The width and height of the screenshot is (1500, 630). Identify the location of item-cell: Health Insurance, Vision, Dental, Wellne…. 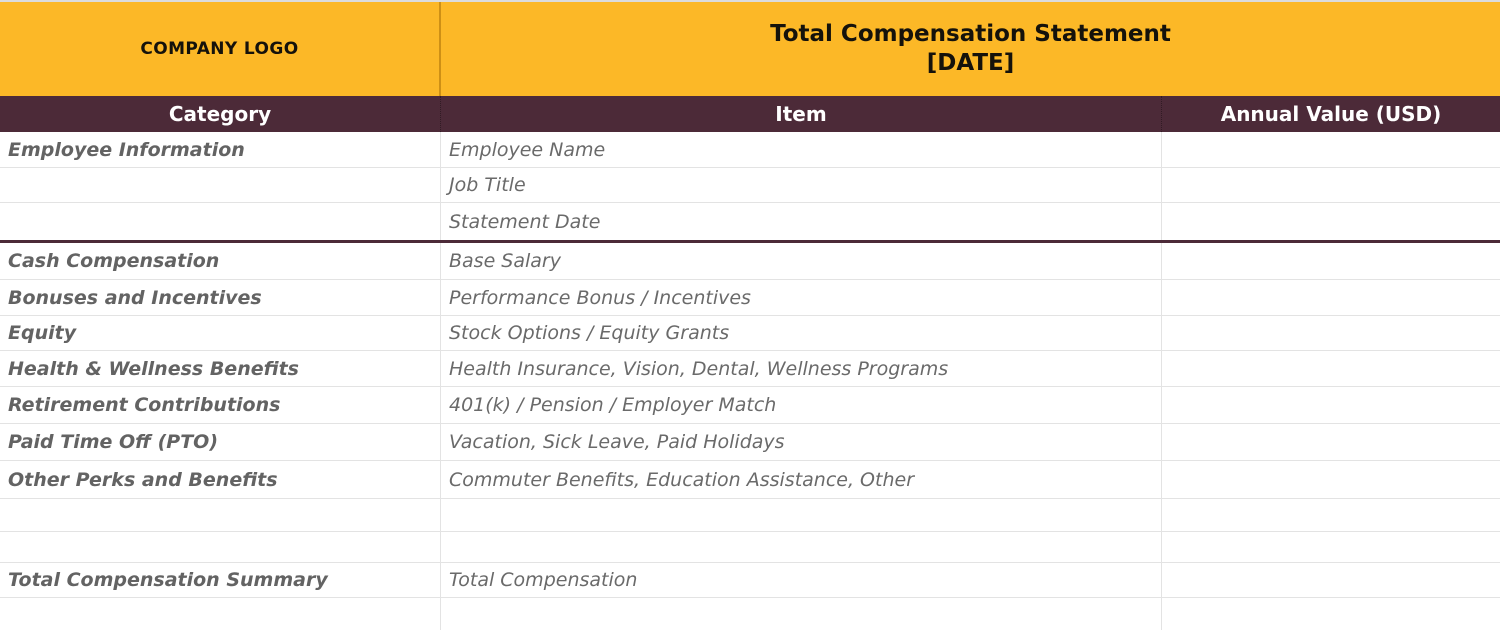
(801, 368).